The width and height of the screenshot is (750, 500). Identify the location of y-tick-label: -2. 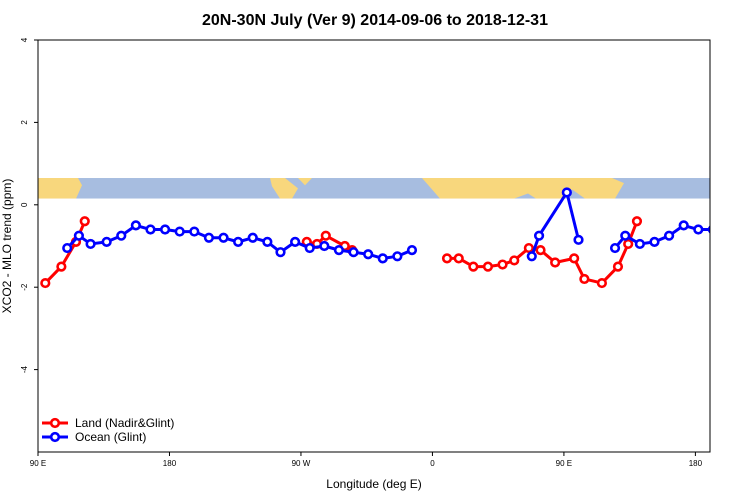
(24, 287).